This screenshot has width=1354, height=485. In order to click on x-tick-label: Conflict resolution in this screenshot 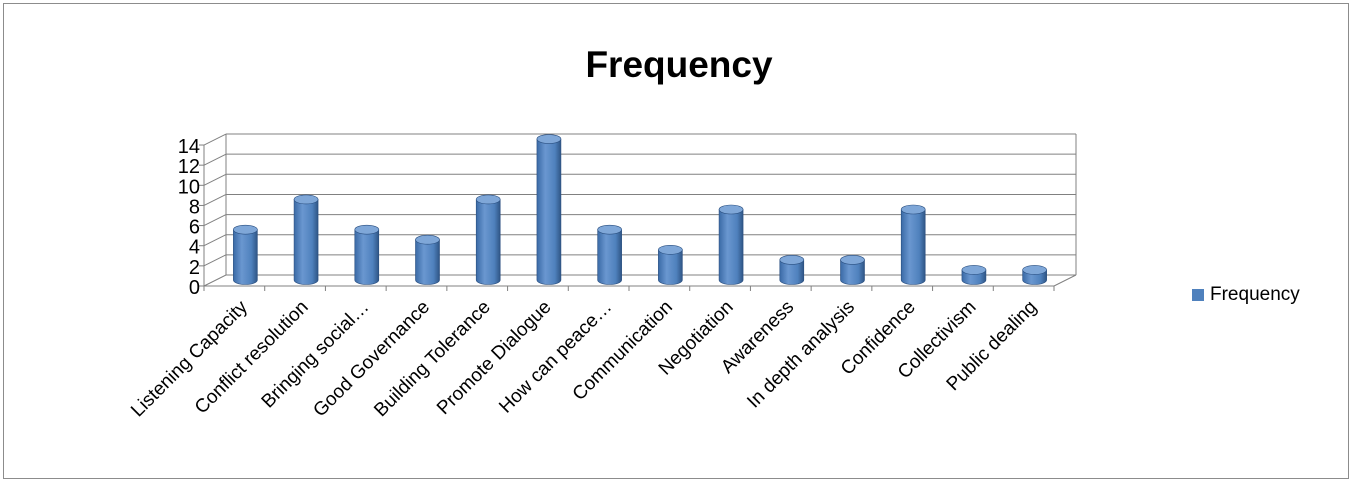, I will do `click(252, 358)`.